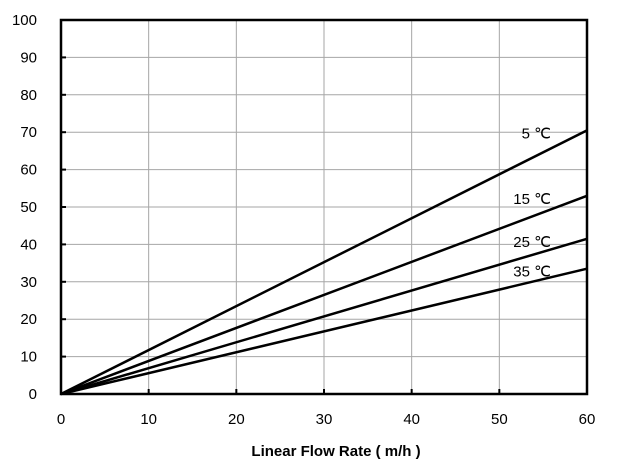  What do you see at coordinates (28, 207) in the screenshot?
I see `y-tick-label: 50` at bounding box center [28, 207].